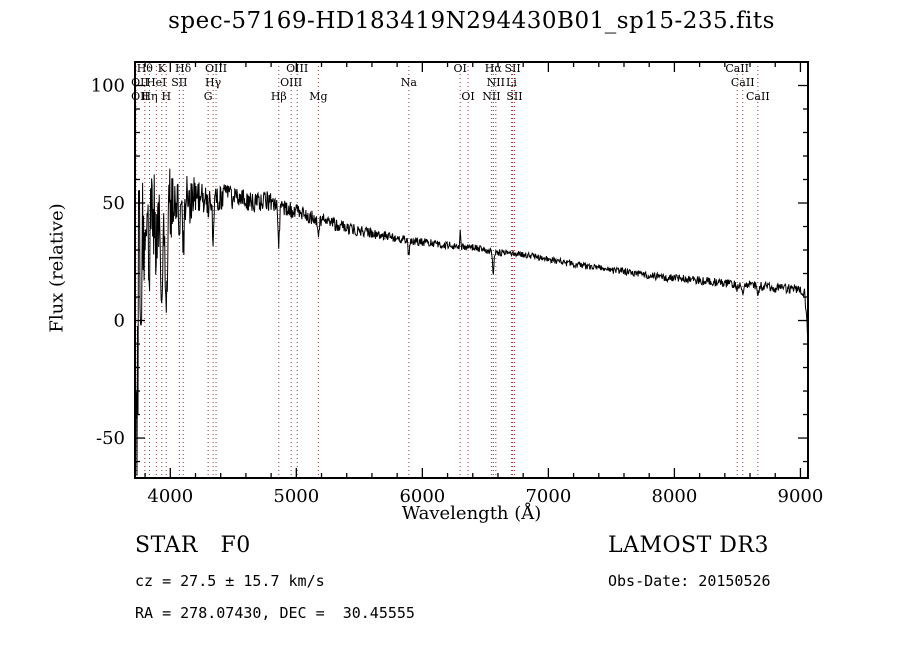  I want to click on survey-release-label: LAMOST DR3, so click(688, 545).